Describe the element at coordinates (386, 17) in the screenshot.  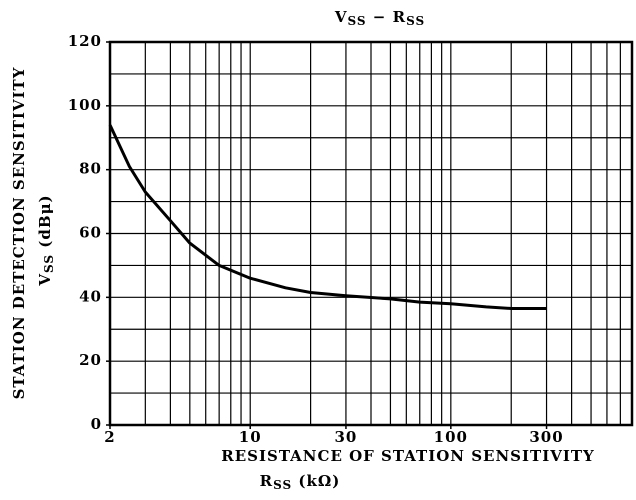
I see `chart-title-part: − R` at that location.